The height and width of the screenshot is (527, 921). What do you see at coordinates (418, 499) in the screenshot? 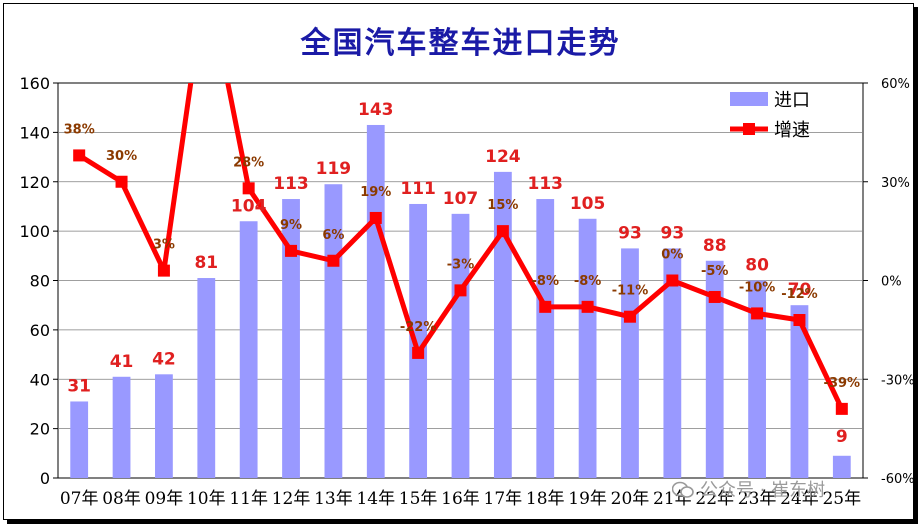
I see `x-tick-label: 15年` at bounding box center [418, 499].